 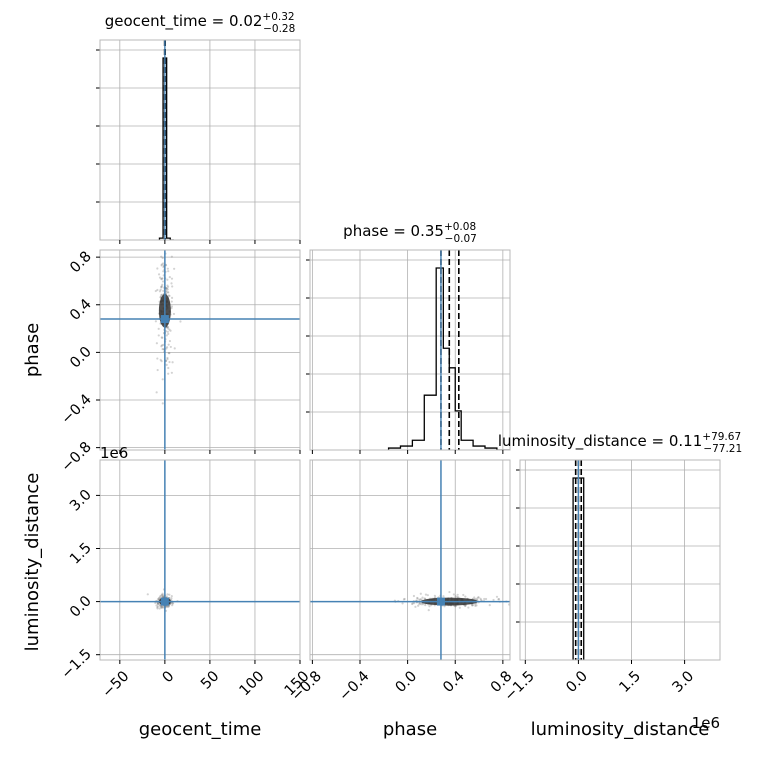 What do you see at coordinates (620, 443) in the screenshot?
I see `panel-title-luminosity_distance: luminosity_distance = 0.11+79.67 −77.21` at bounding box center [620, 443].